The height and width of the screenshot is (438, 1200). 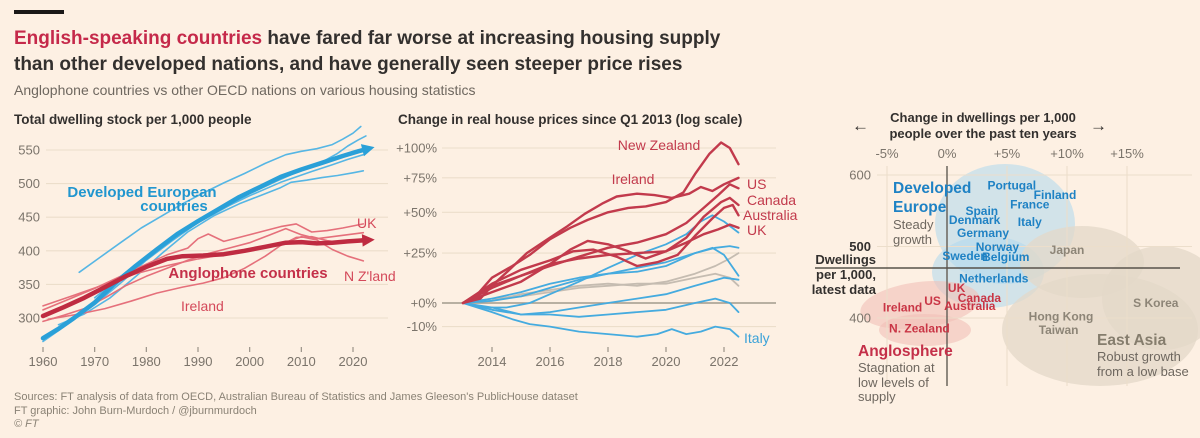 I want to click on point-label-australia: Australia, so click(x=970, y=306).